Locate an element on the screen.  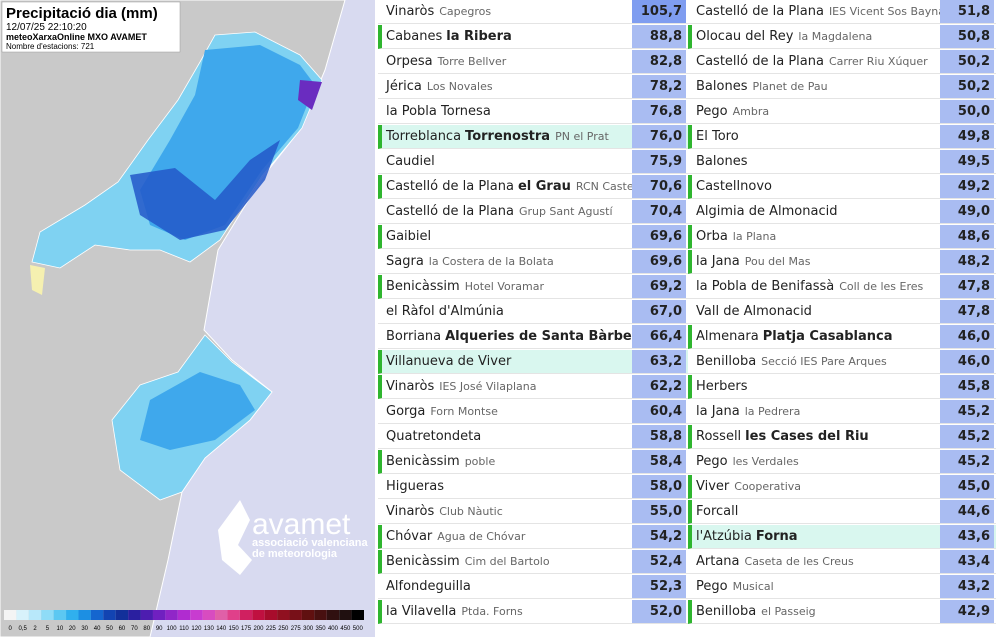
station-row: Chóvar Agua de Chóvar 54,2 is located at coordinates (533, 537).